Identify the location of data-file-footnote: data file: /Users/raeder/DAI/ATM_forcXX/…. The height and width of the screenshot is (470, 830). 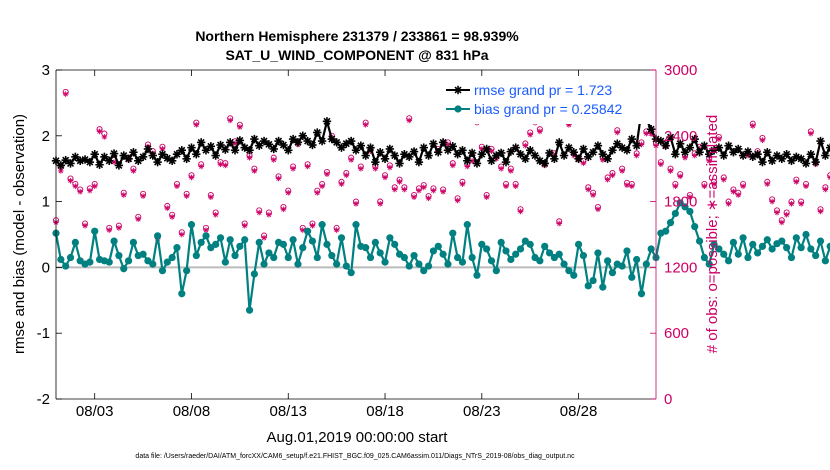
(355, 456).